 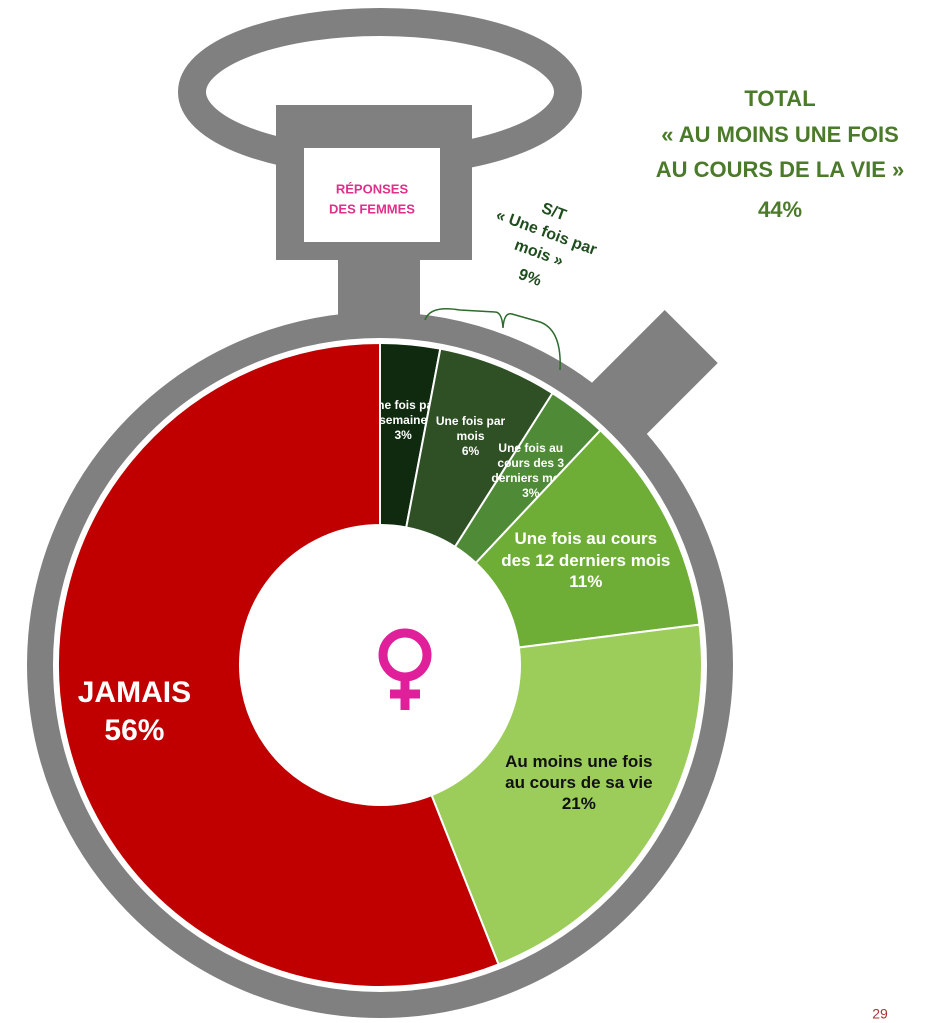 I want to click on slice-name: Une fois au cours des 3 derniers mois, so click(x=531, y=462).